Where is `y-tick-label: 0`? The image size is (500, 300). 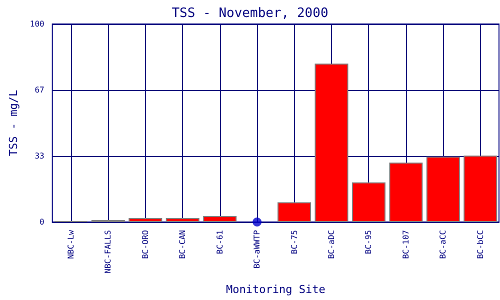 y-tick-label: 0 is located at coordinates (42, 222).